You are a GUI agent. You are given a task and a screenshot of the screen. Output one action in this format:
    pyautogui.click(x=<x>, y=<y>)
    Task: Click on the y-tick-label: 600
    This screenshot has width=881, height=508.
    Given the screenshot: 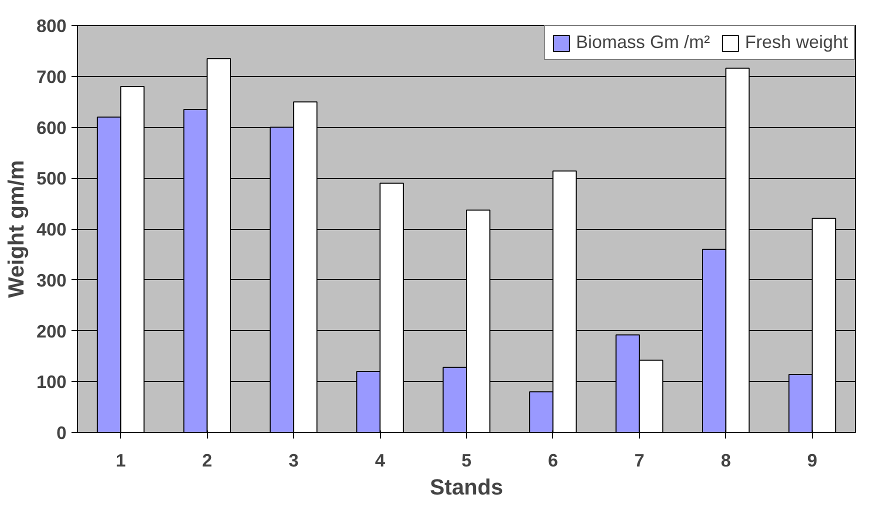 What is the action you would take?
    pyautogui.click(x=51, y=128)
    